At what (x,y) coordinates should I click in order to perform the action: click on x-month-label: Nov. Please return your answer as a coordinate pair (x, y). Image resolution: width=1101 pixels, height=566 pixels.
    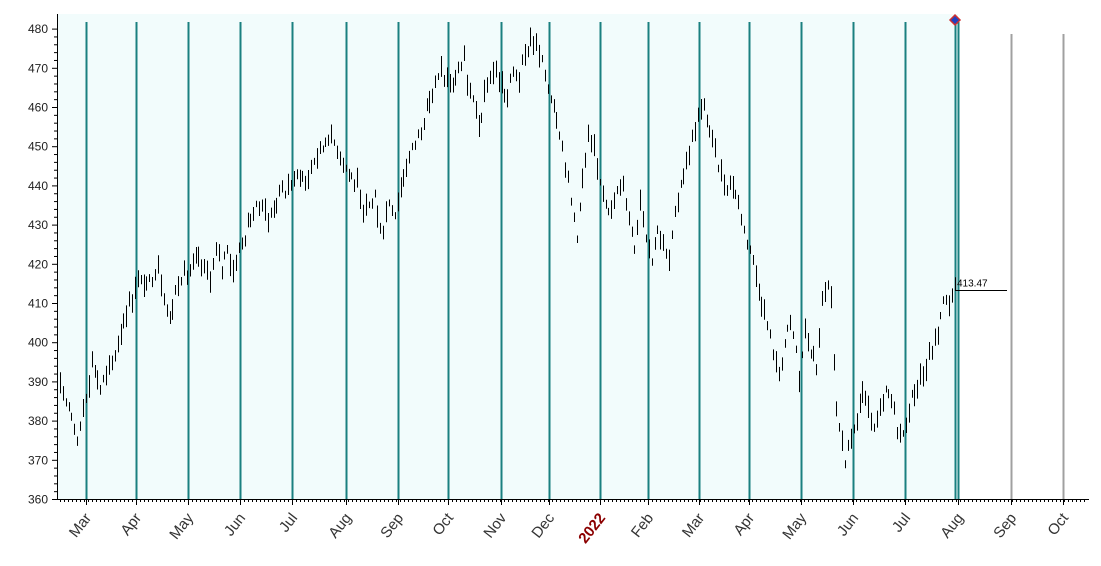
    Looking at the image, I should click on (495, 526).